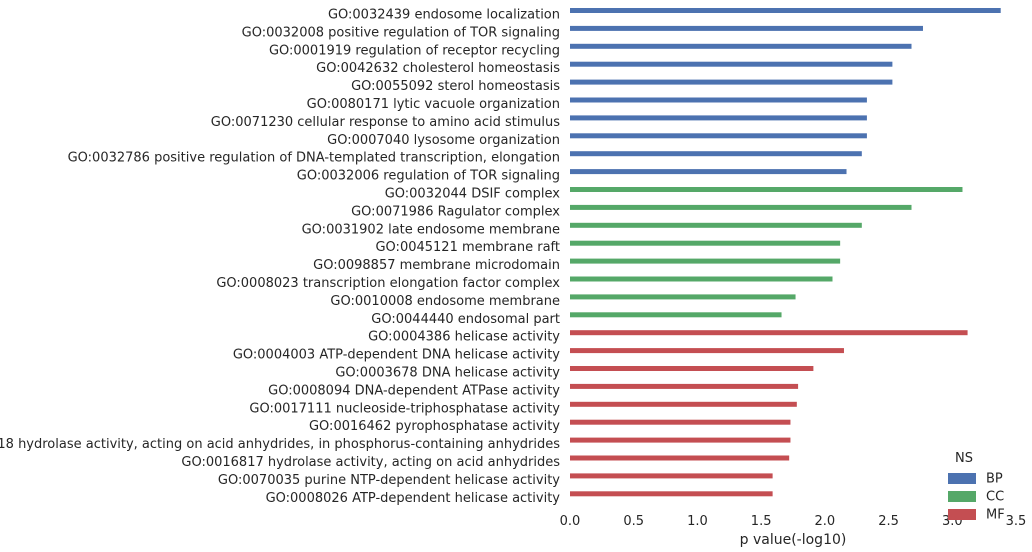 This screenshot has height=552, width=1032. What do you see at coordinates (962, 514) in the screenshot?
I see `legend-swatch-mf` at bounding box center [962, 514].